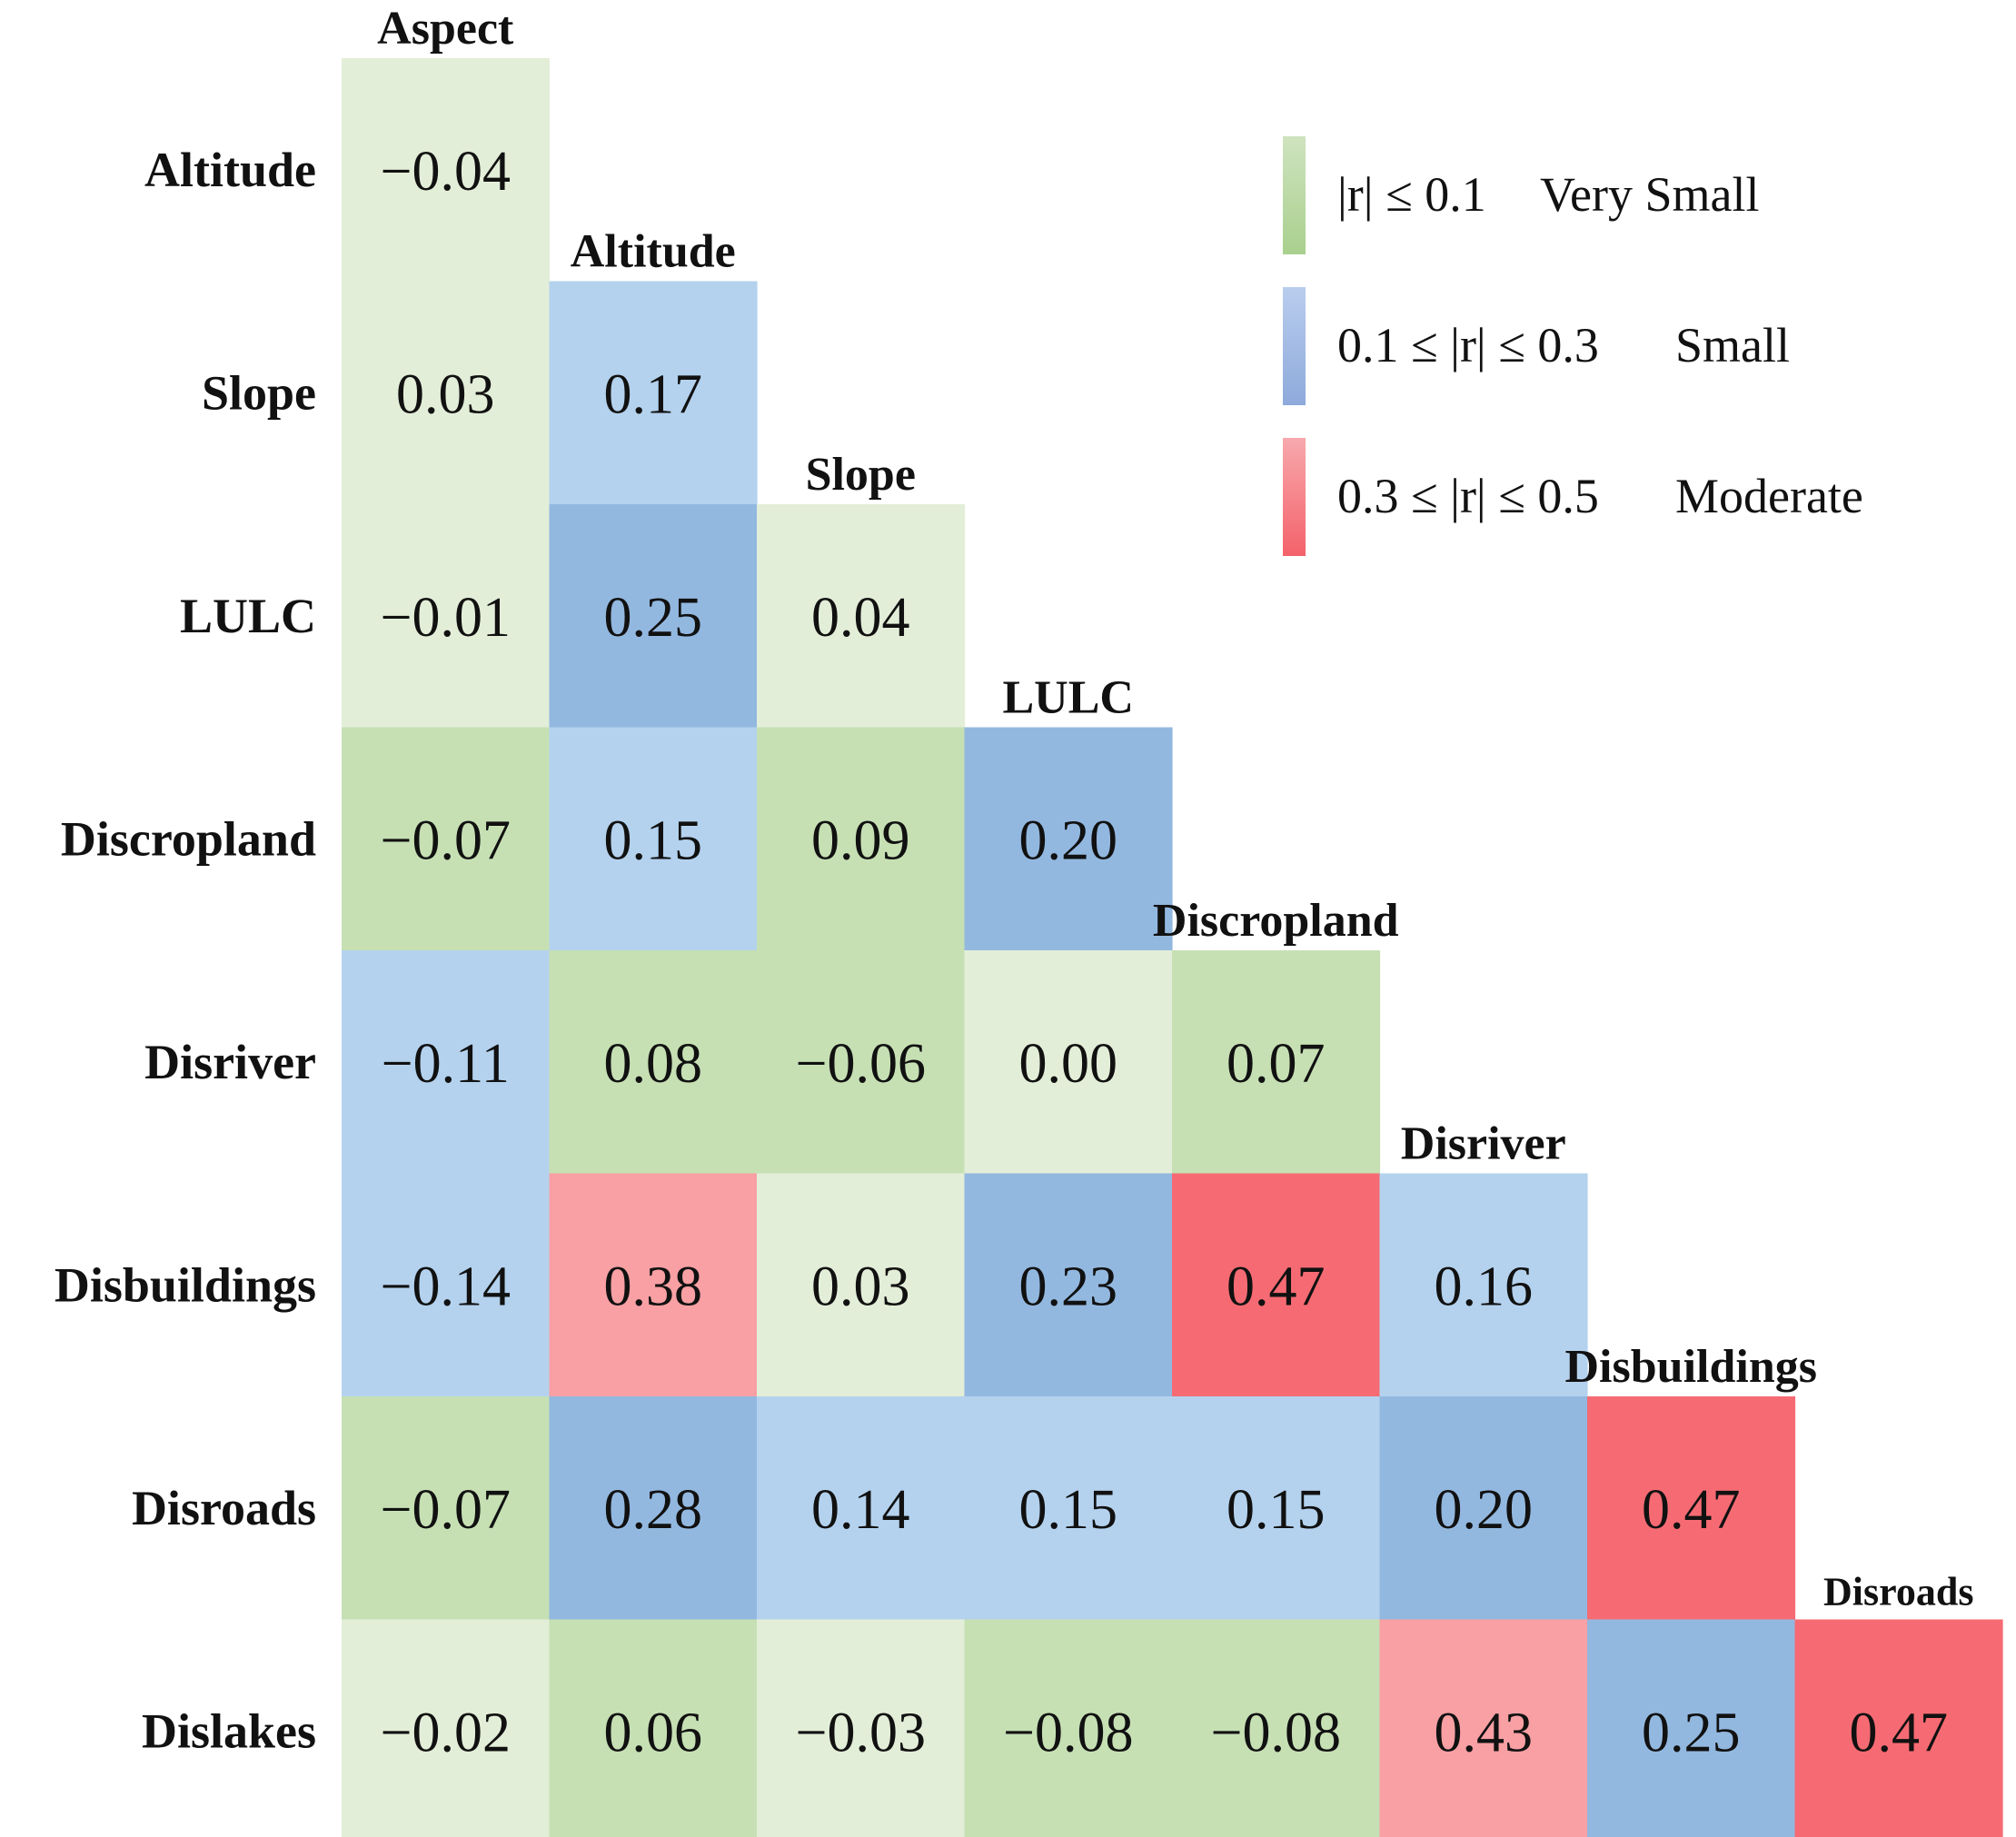  I want to click on cell-value-label: 0.17, so click(653, 394).